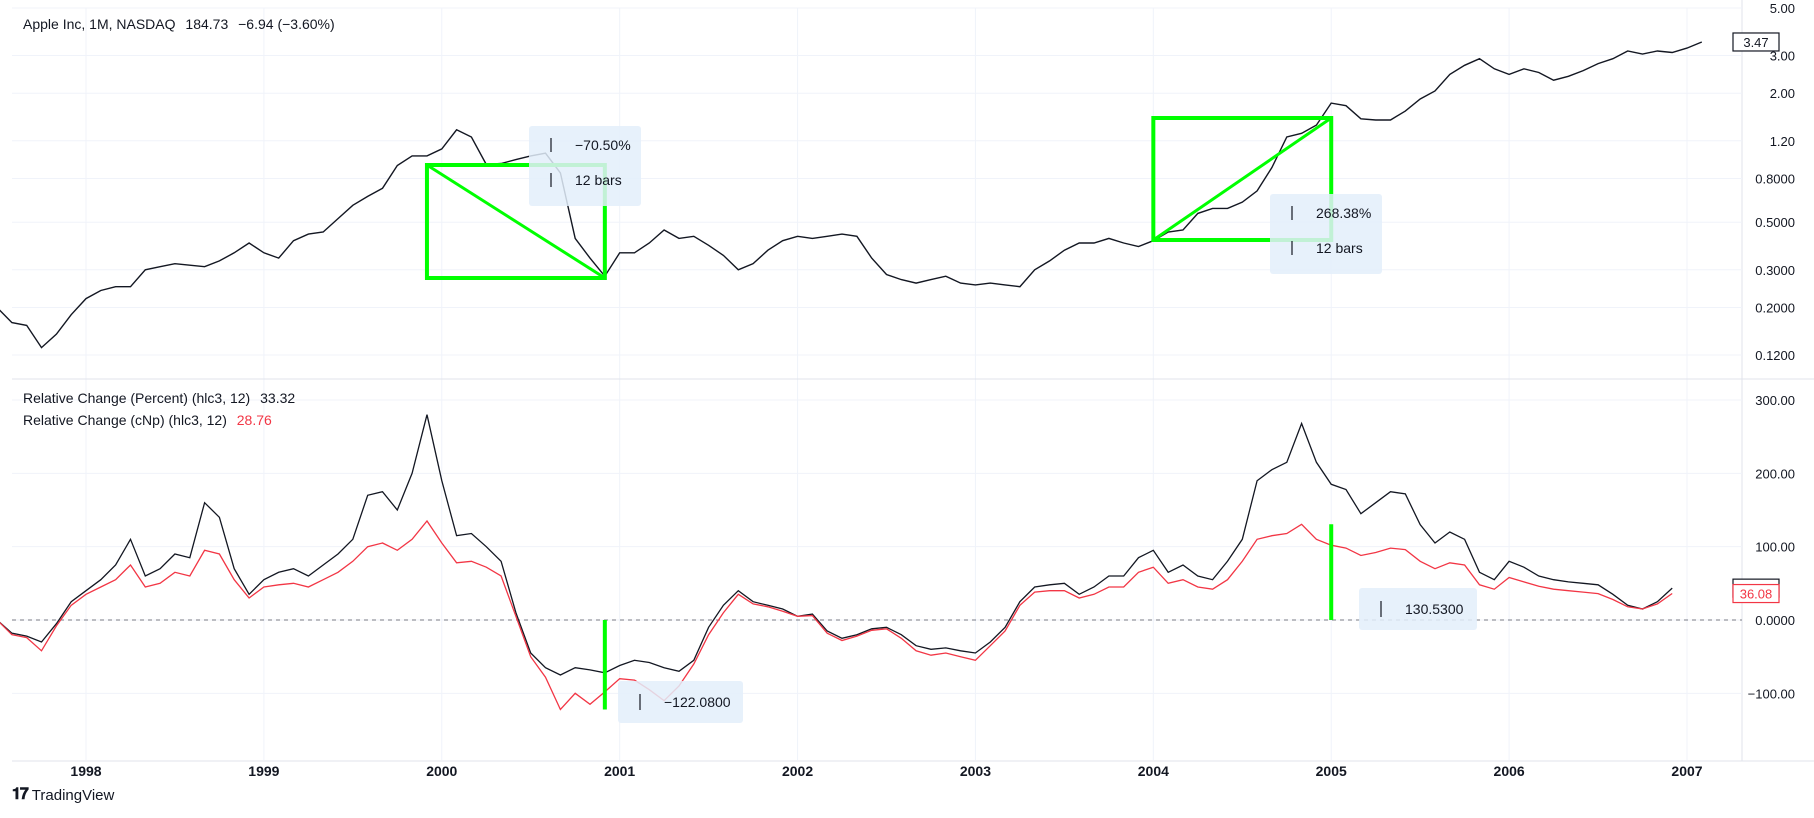 The height and width of the screenshot is (818, 1814). I want to click on low-measure-label-bg, so click(680, 702).